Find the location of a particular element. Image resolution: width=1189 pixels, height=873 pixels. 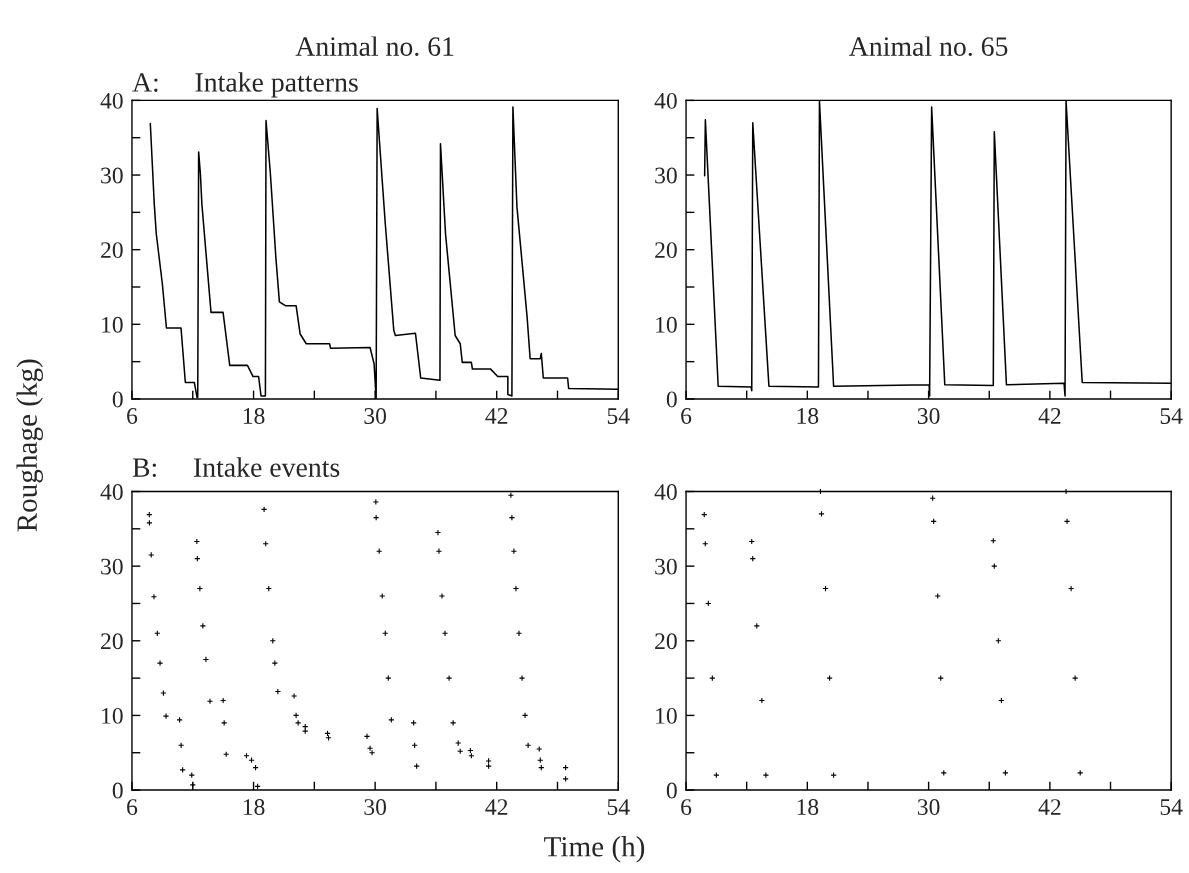

y-axis-title: Roughage (kg) is located at coordinates (29, 445).